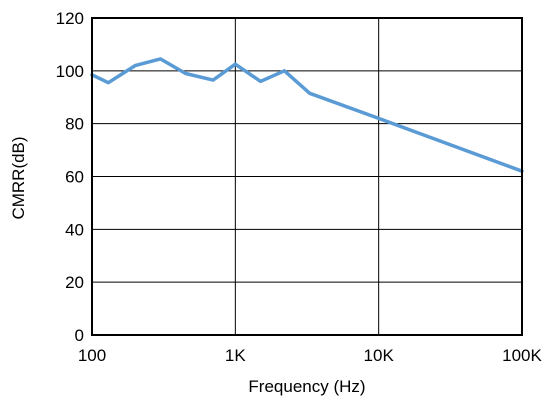 Image resolution: width=550 pixels, height=400 pixels. Describe the element at coordinates (74, 229) in the screenshot. I see `y-tick-label: 40` at that location.